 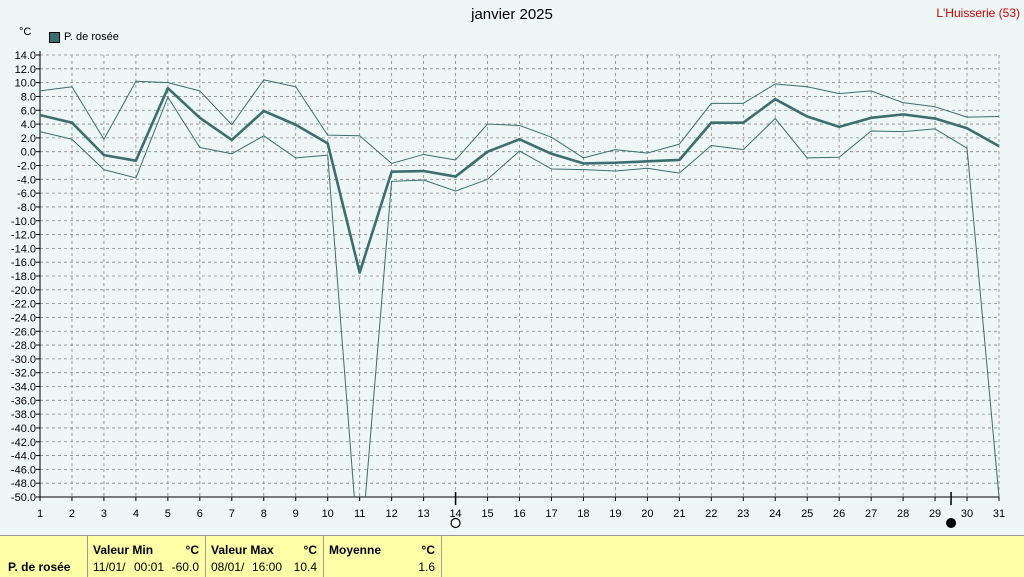 I want to click on max-header: Valeur Max, so click(x=242, y=550).